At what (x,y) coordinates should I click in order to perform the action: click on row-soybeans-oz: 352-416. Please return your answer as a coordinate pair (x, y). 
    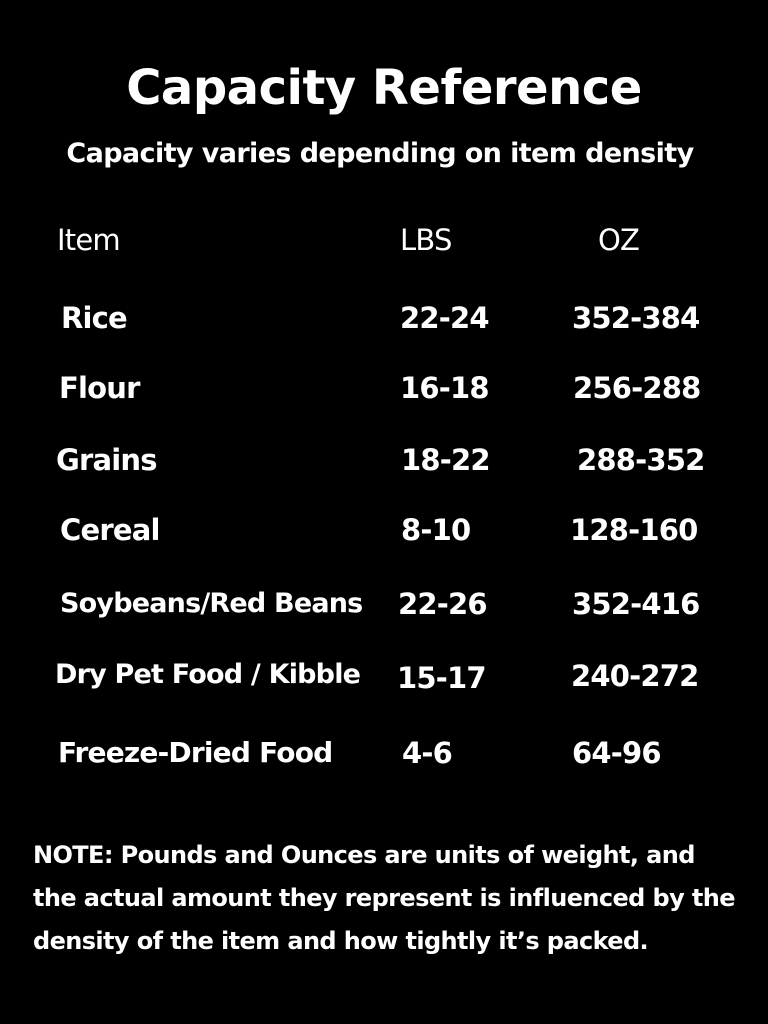
    Looking at the image, I should click on (636, 604).